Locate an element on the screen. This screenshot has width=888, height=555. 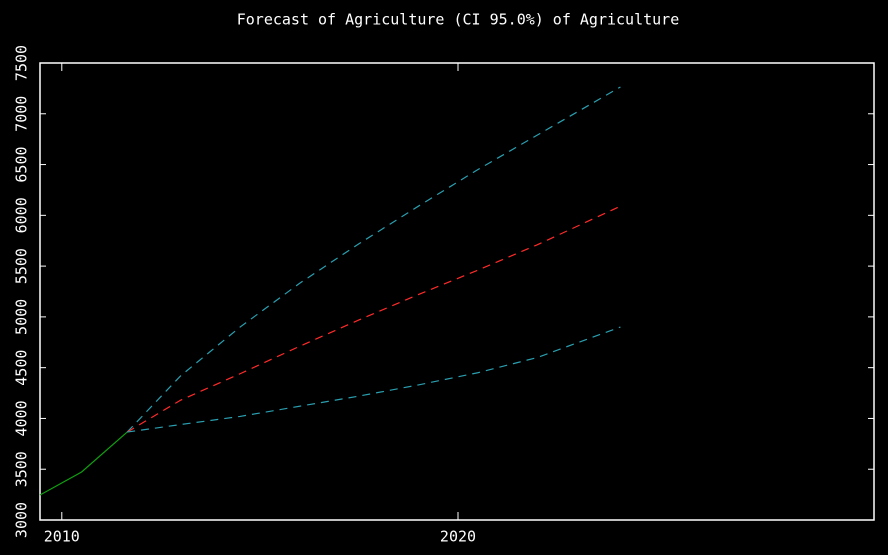
y-tick-label: 7500 is located at coordinates (22, 63).